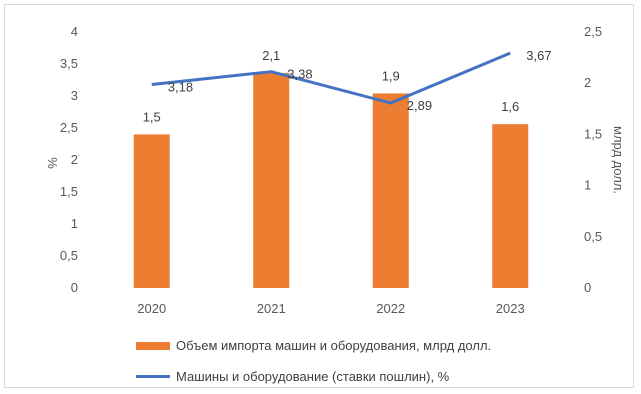 This screenshot has width=641, height=394. What do you see at coordinates (69, 191) in the screenshot?
I see `left-tick-label: 1,5` at bounding box center [69, 191].